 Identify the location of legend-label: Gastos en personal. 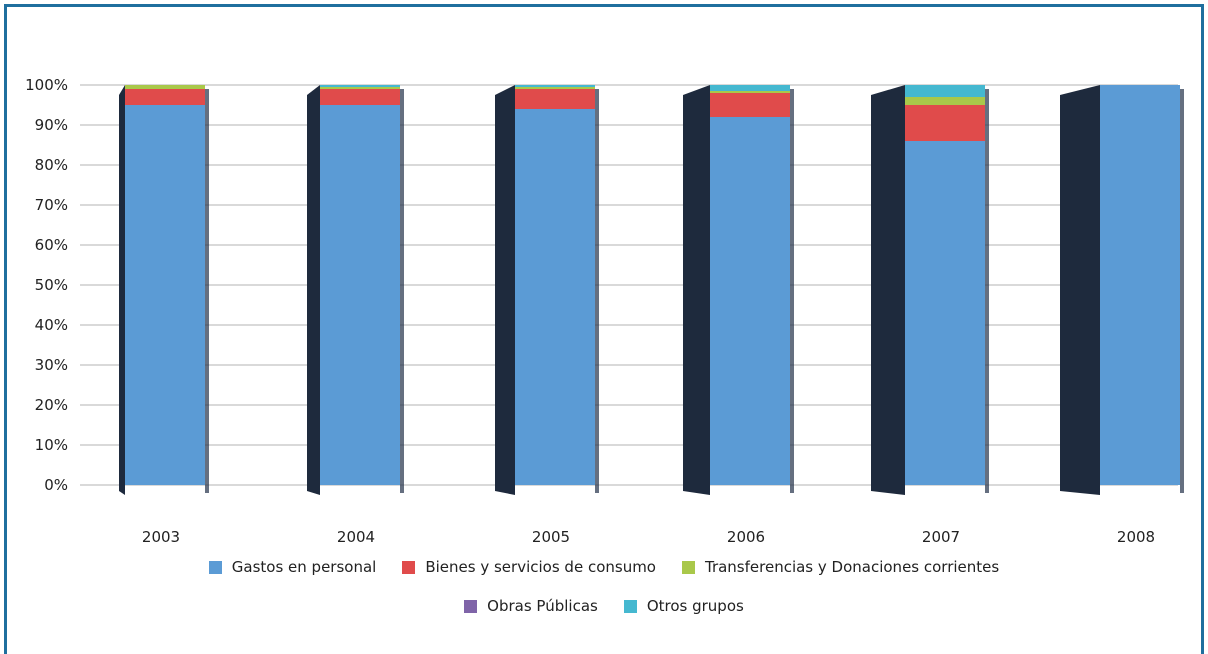
(304, 567).